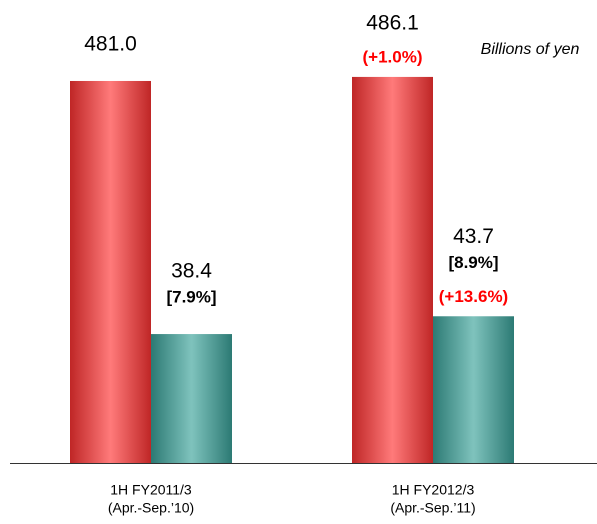 The height and width of the screenshot is (524, 597). What do you see at coordinates (392, 22) in the screenshot?
I see `value-label: 486.1` at bounding box center [392, 22].